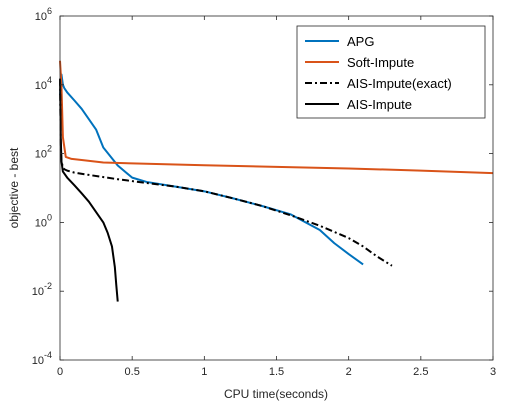 Image resolution: width=506 pixels, height=405 pixels. Describe the element at coordinates (43, 220) in the screenshot. I see `y-tick-label: 10⁰` at that location.